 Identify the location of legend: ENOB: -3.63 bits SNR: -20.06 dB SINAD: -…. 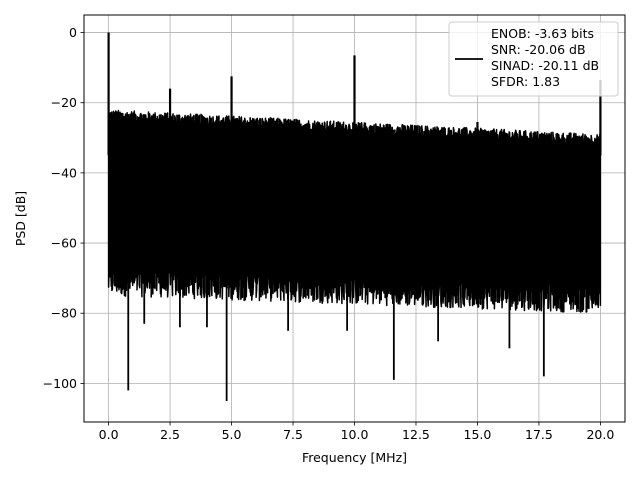
(533, 59).